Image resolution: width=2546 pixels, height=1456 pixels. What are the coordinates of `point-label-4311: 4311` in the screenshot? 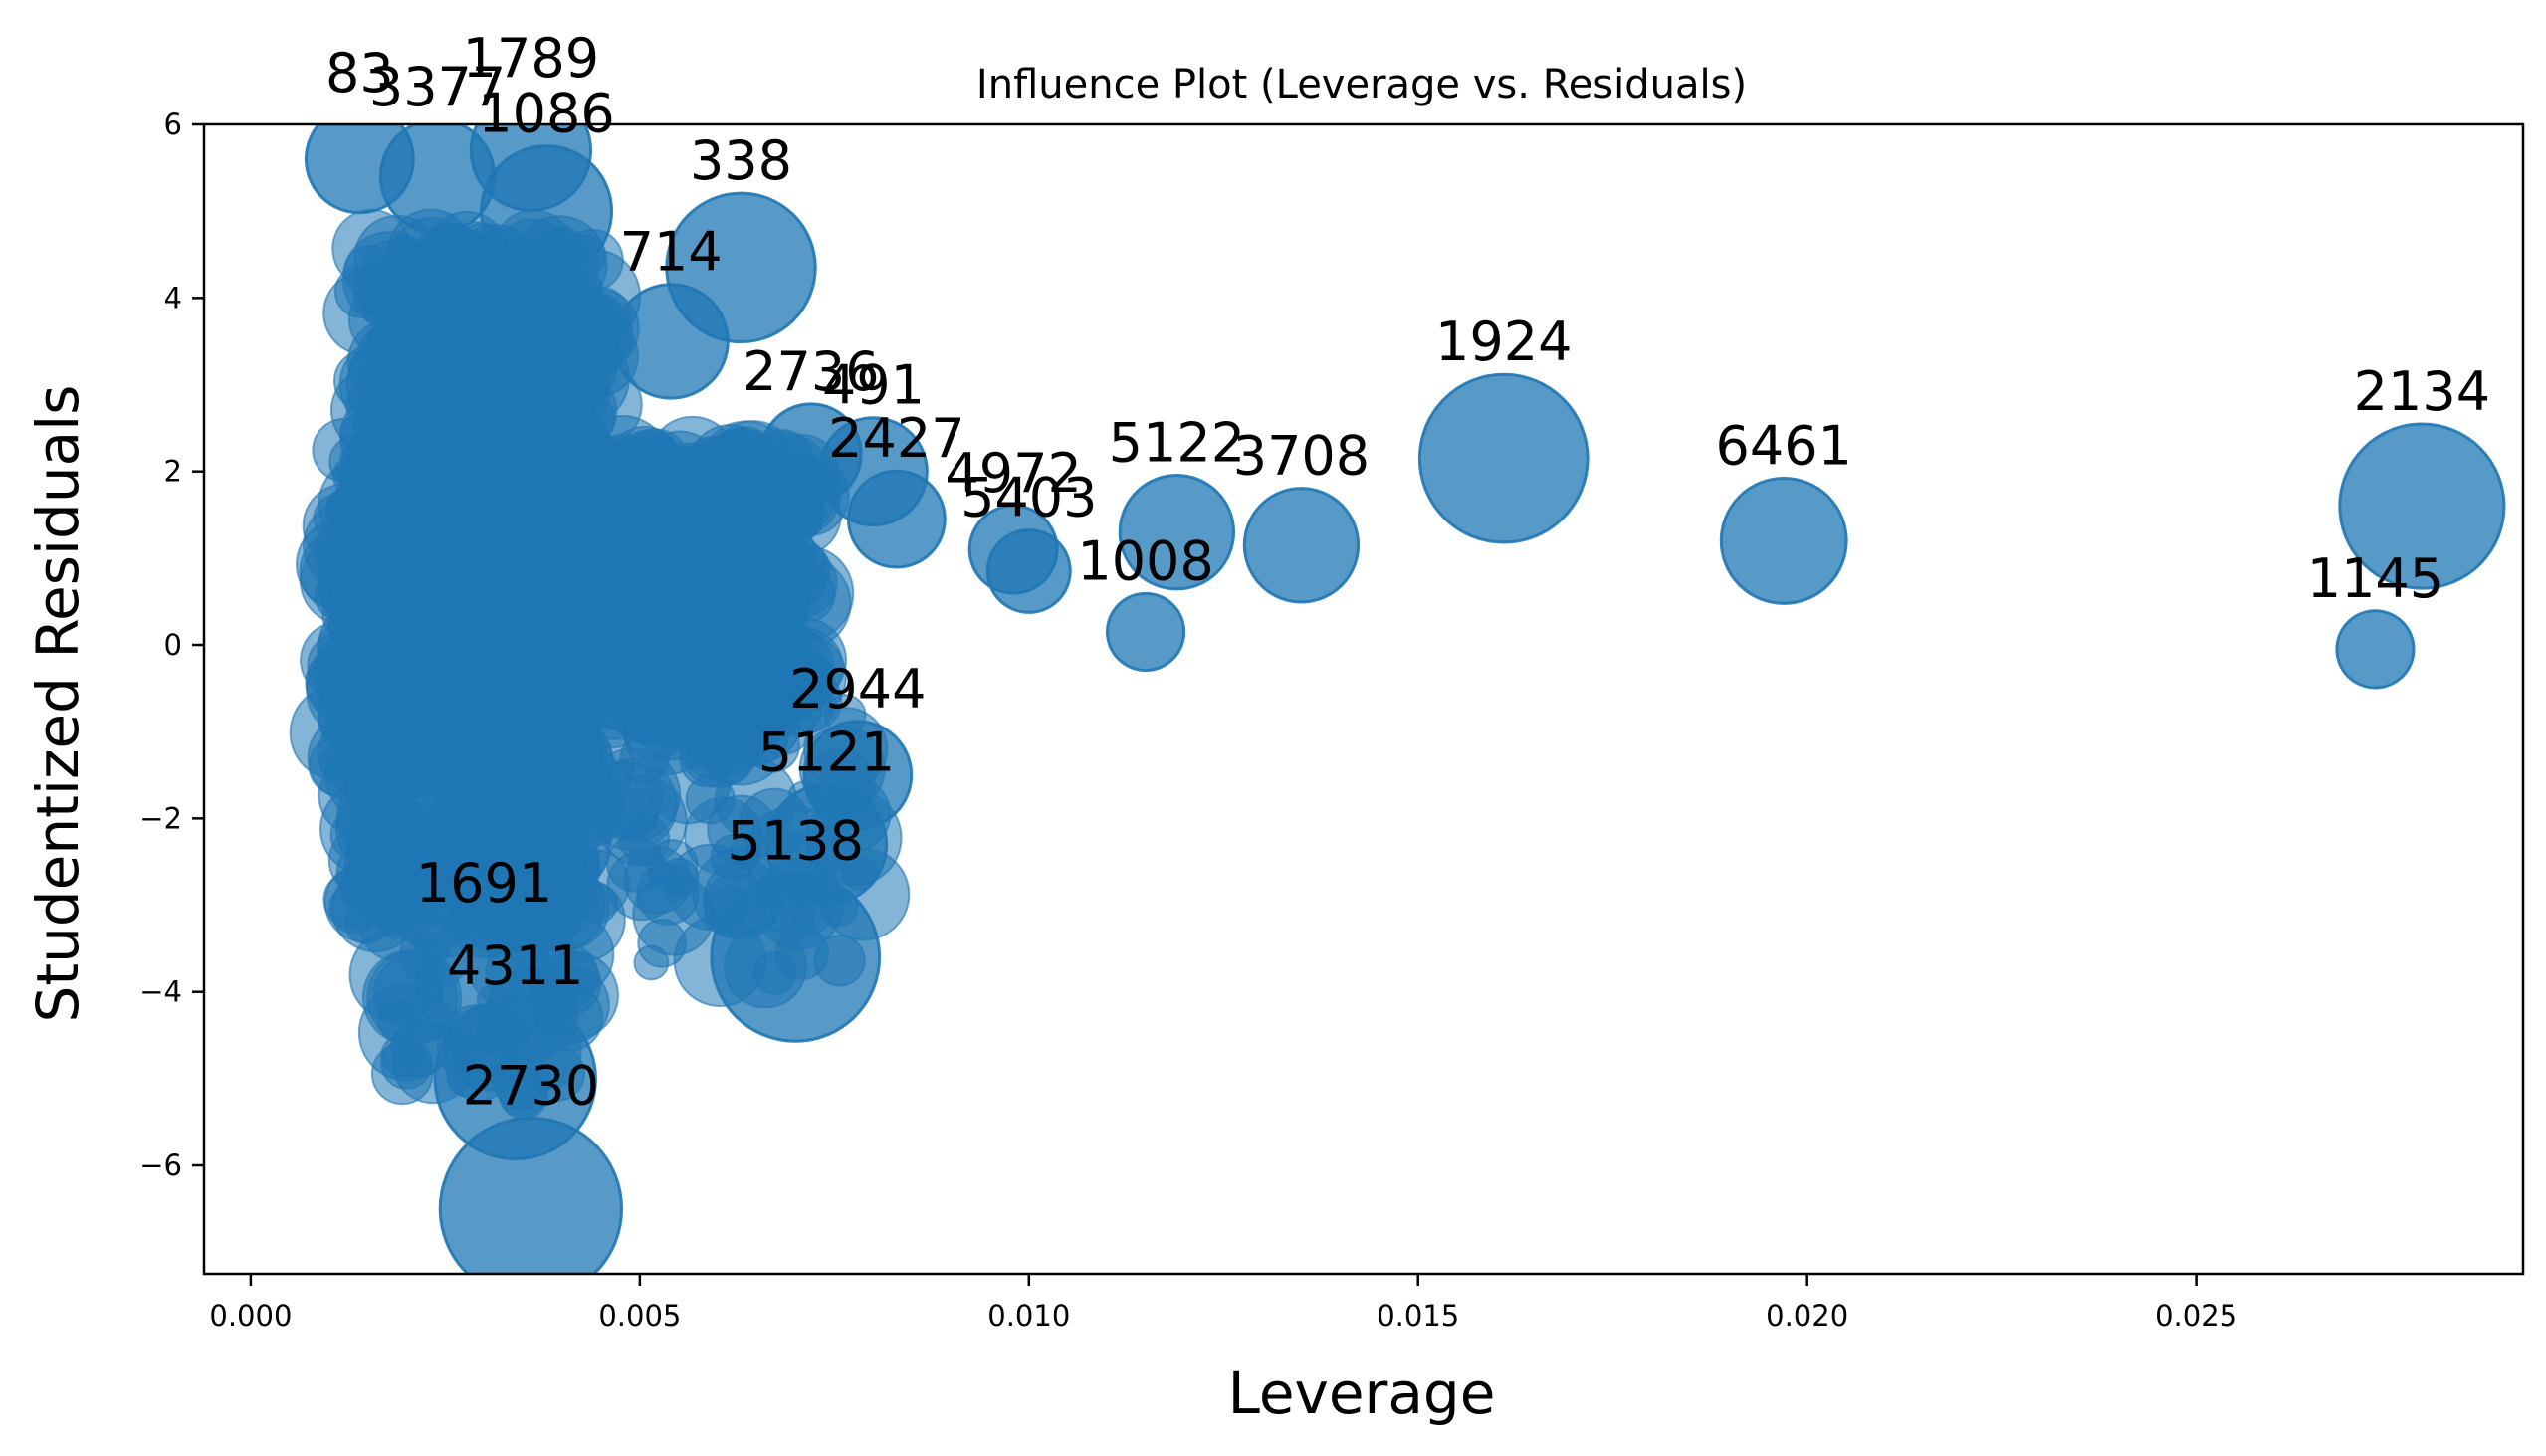 It's located at (515, 966).